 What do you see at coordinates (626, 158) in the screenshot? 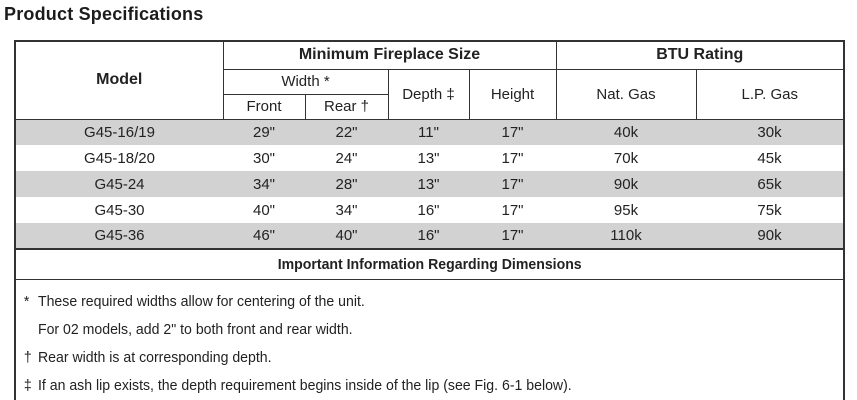
I see `cell-nat-gas: 70k` at bounding box center [626, 158].